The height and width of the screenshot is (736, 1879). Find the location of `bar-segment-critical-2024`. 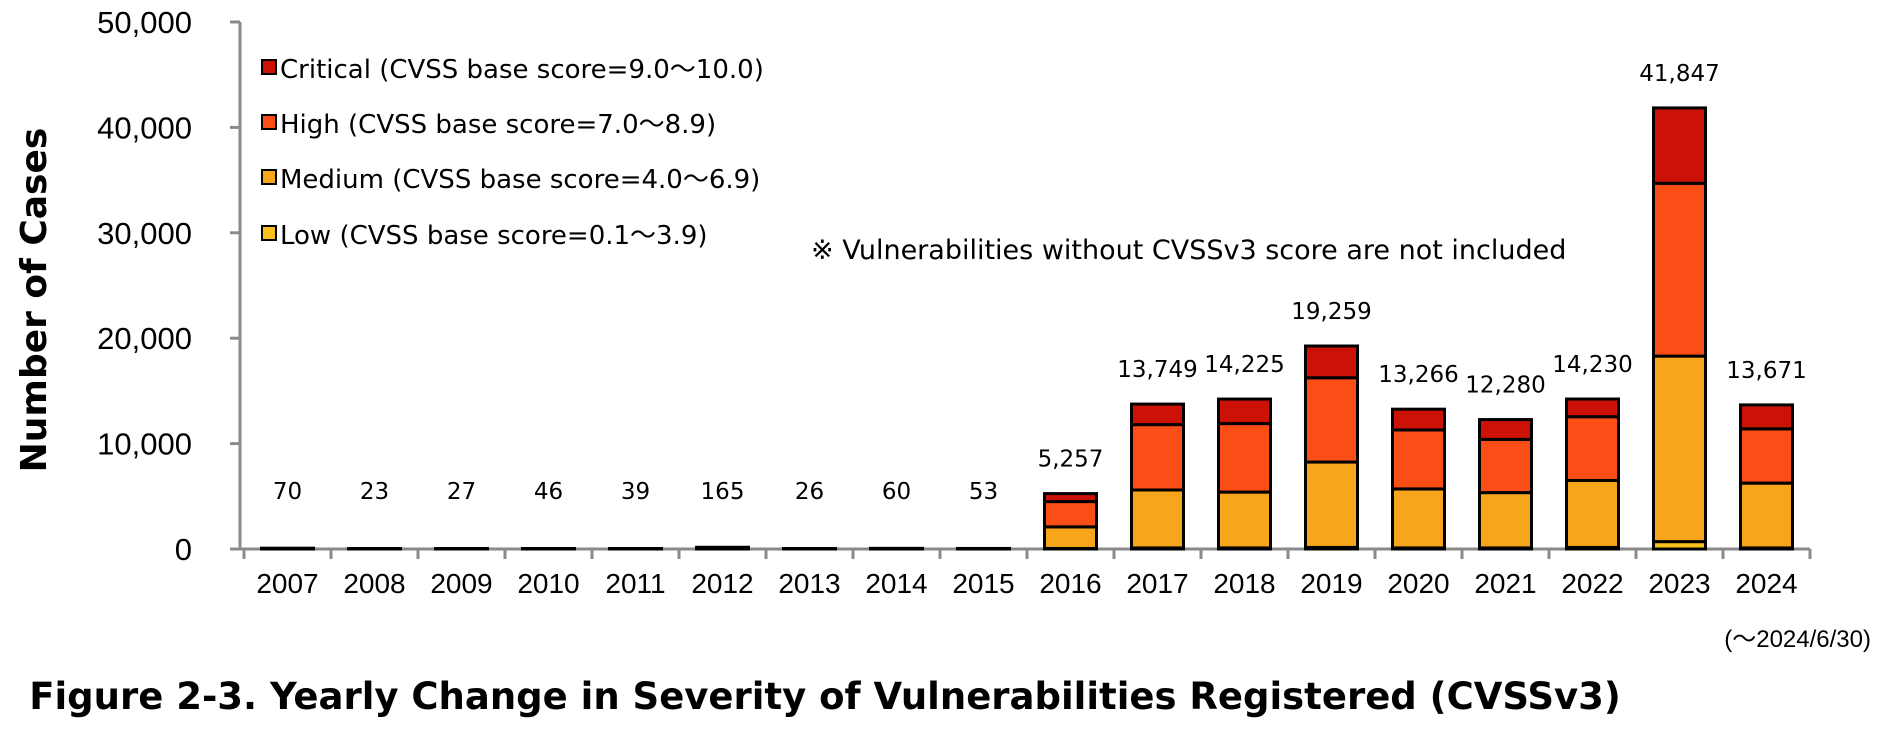

bar-segment-critical-2024 is located at coordinates (1766, 417).